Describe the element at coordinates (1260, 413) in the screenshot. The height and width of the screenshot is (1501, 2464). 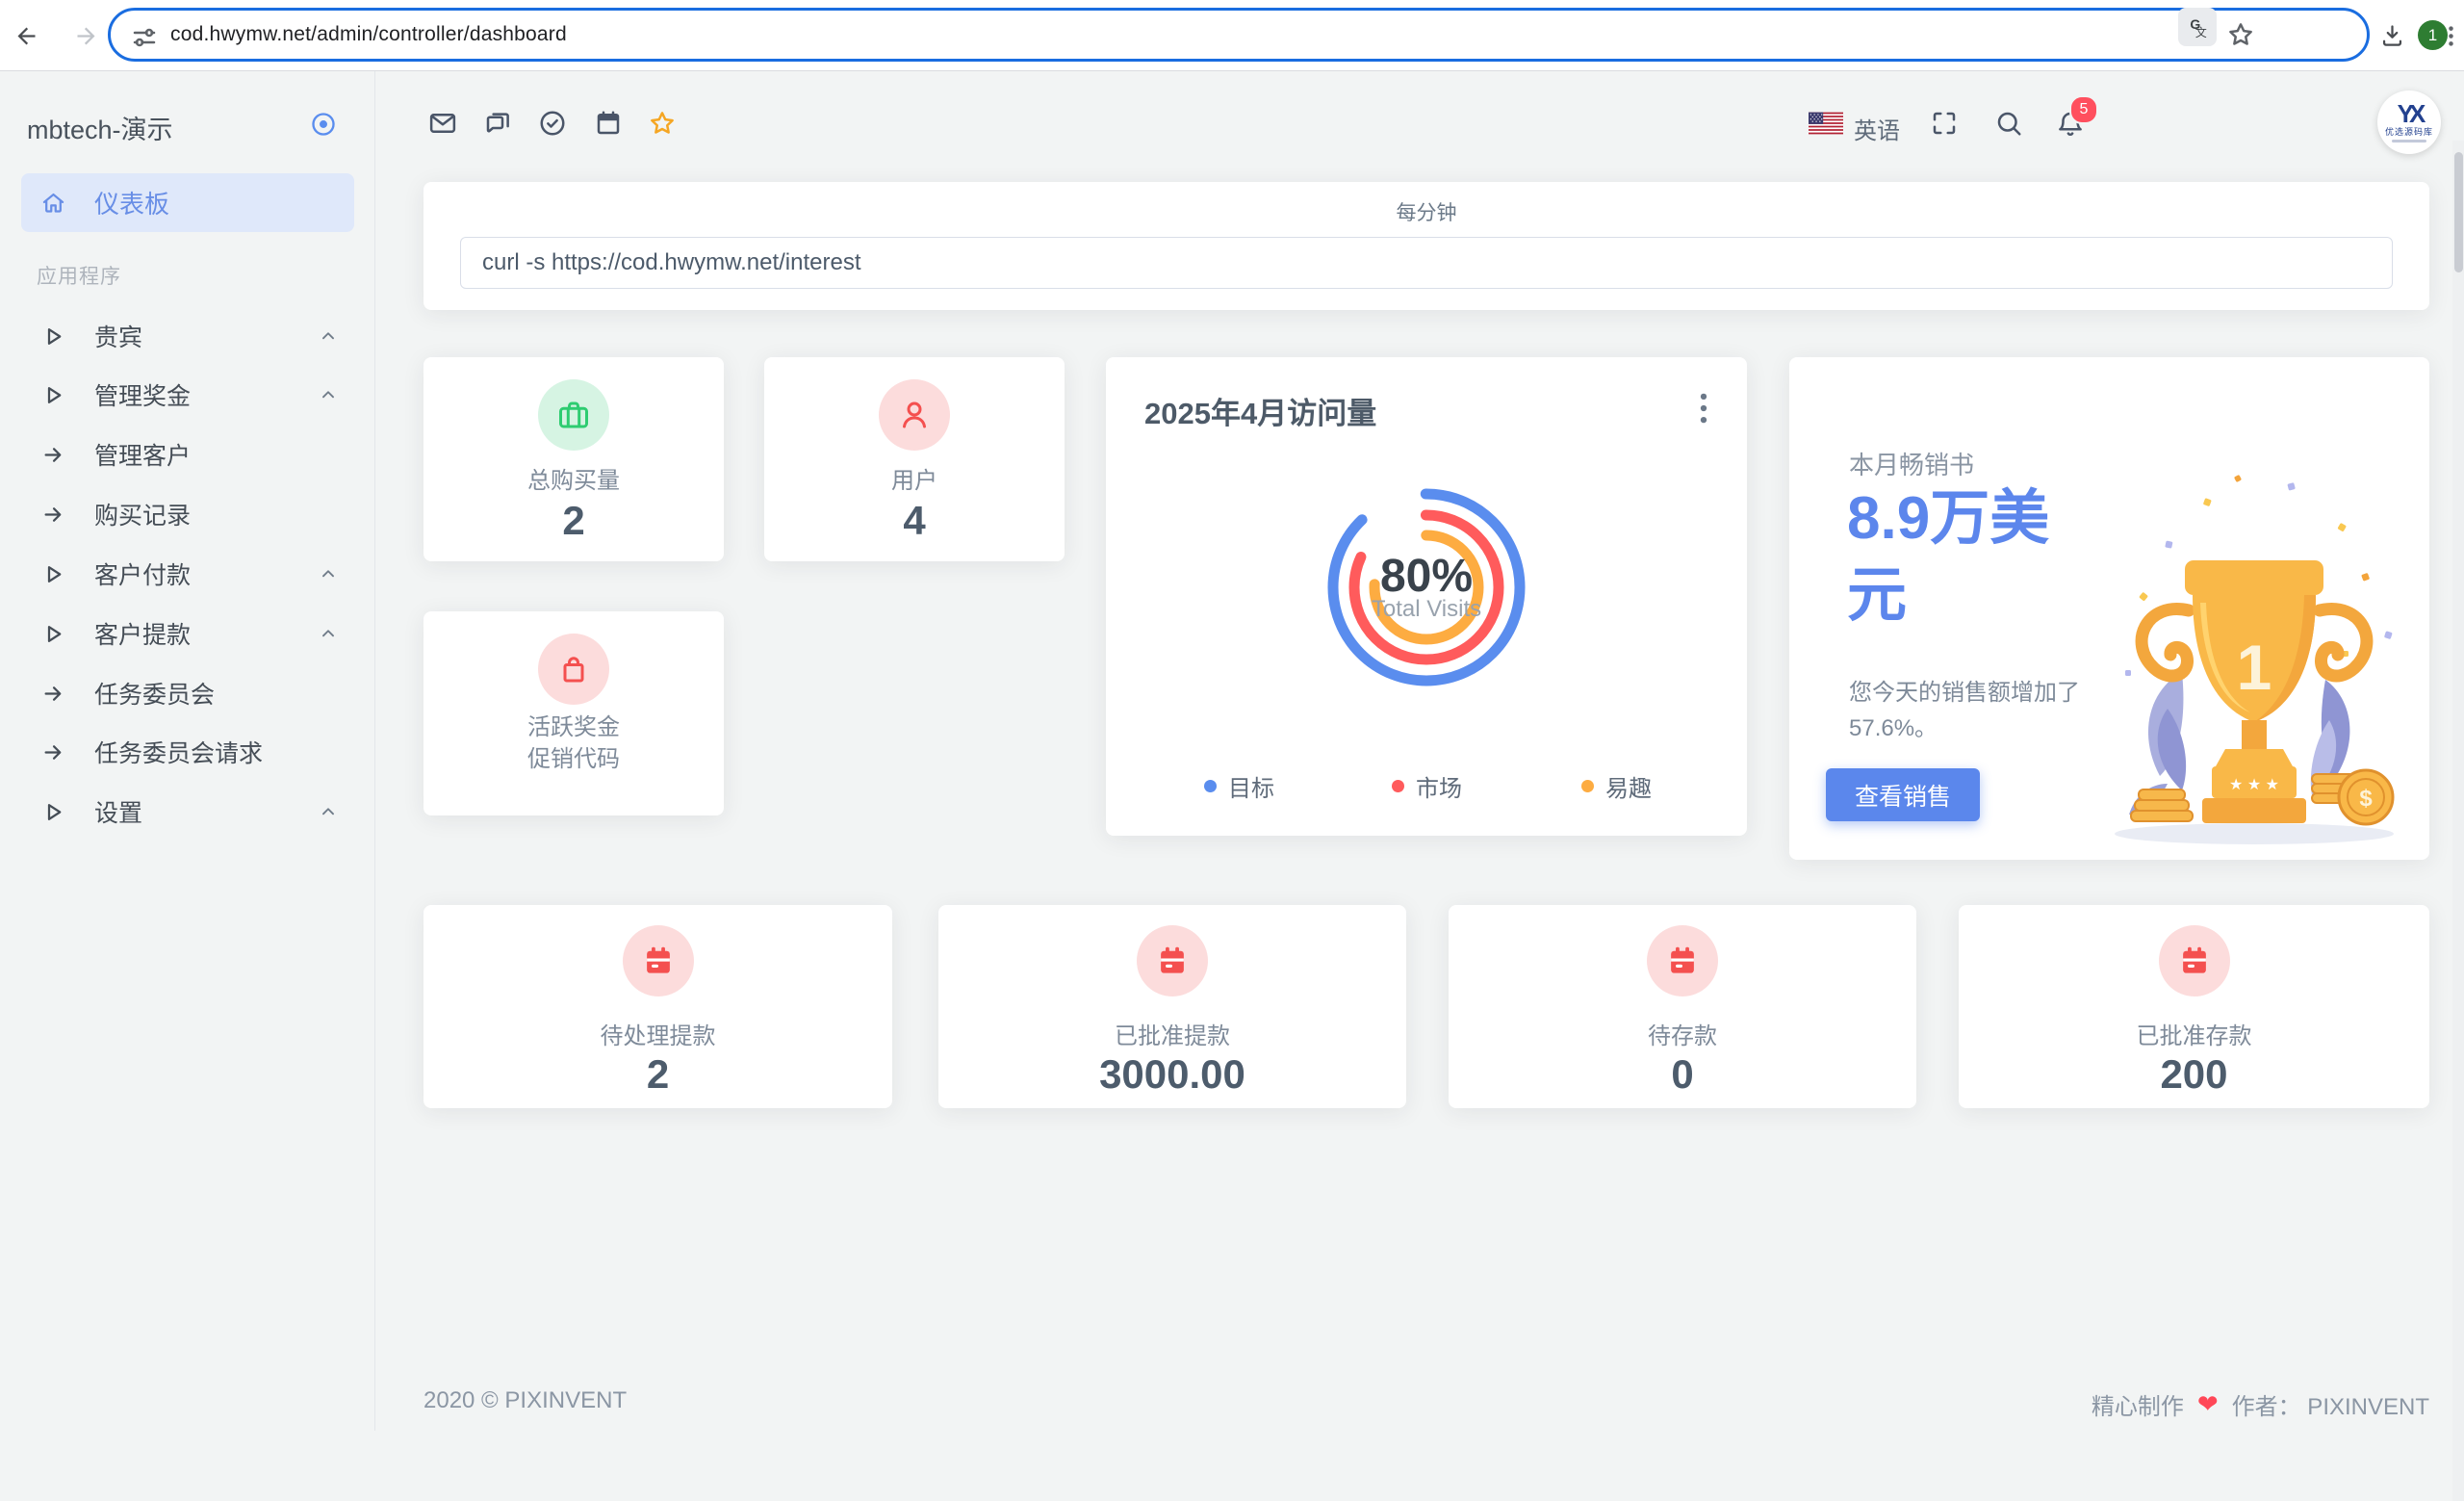
I see `chart-title: 2025年4月访问量` at that location.